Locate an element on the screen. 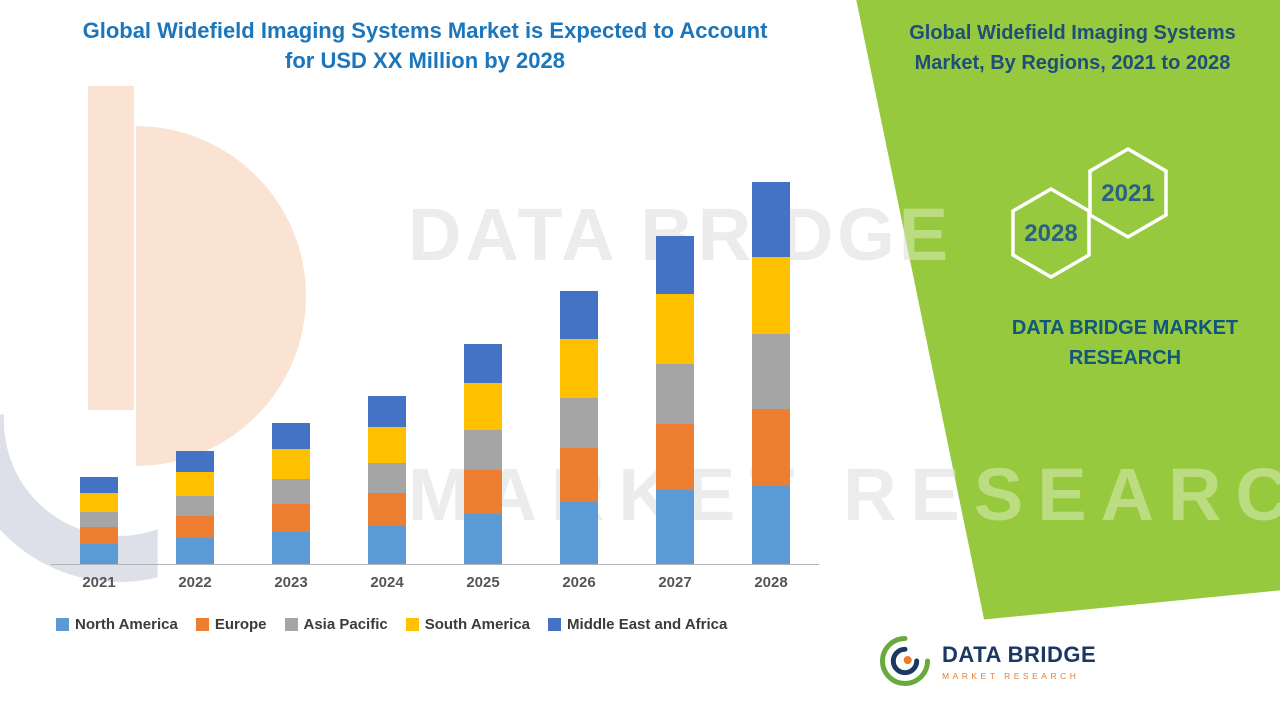 This screenshot has width=1280, height=720. bar-2021 is located at coordinates (99, 364).